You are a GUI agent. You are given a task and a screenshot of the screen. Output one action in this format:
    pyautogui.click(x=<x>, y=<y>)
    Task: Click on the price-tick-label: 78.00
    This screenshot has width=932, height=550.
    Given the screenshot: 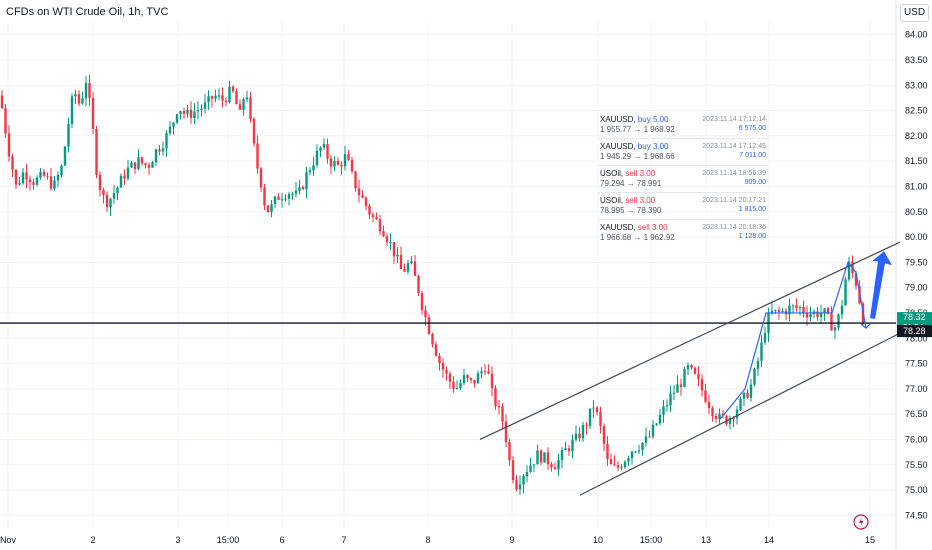 What is the action you would take?
    pyautogui.click(x=916, y=338)
    